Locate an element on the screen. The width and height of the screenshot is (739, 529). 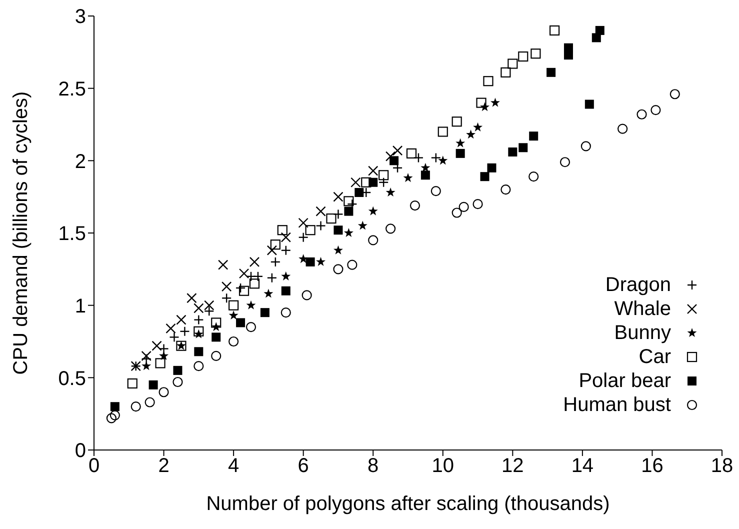
y-tick-label: 3 is located at coordinates (80, 17).